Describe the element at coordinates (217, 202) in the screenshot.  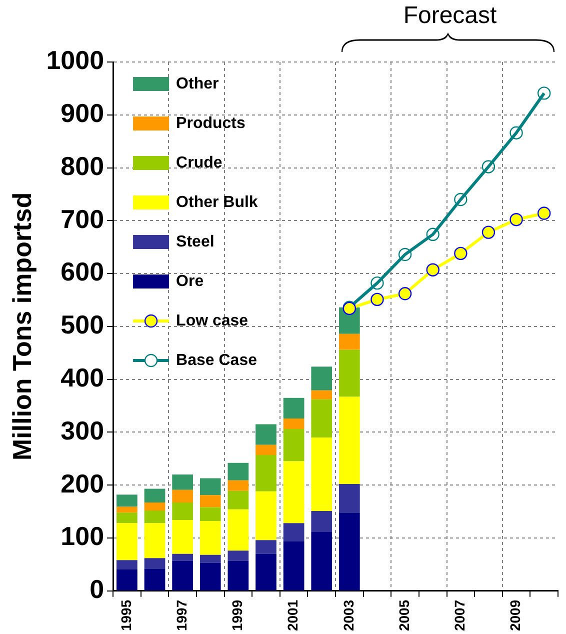
I see `legend-label: Other Bulk` at that location.